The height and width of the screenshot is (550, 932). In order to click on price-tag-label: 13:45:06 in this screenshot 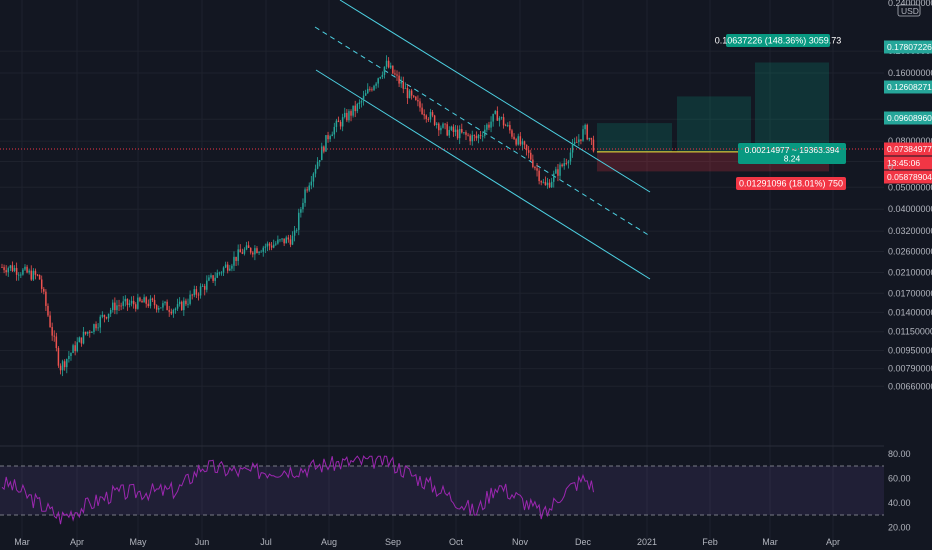, I will do `click(903, 163)`.